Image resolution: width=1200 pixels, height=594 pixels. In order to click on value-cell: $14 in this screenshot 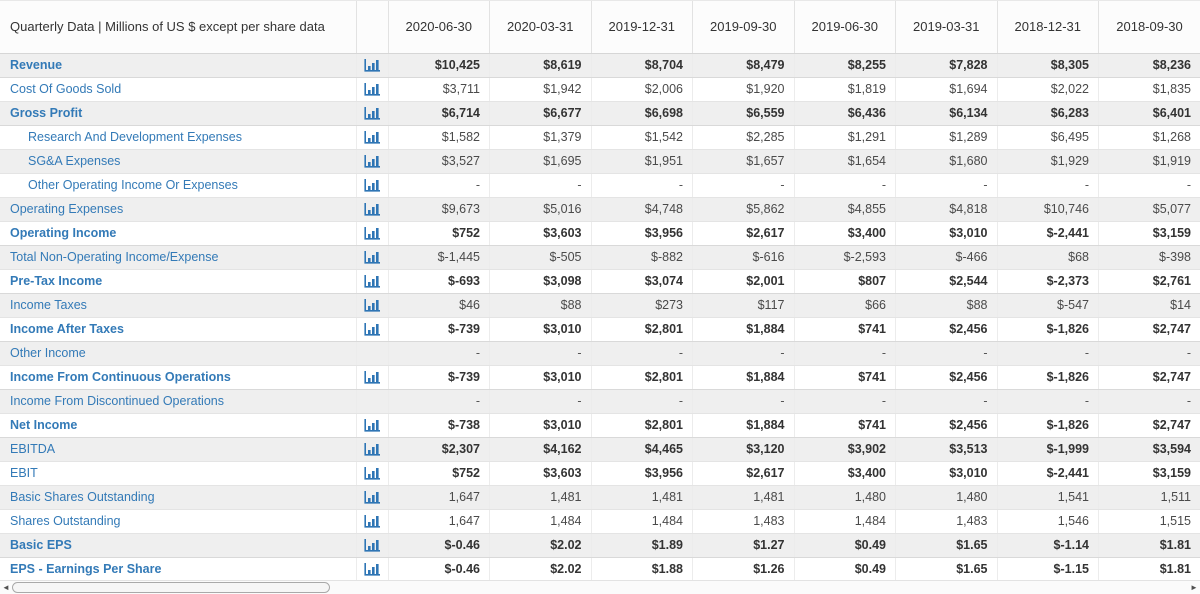, I will do `click(1149, 305)`.